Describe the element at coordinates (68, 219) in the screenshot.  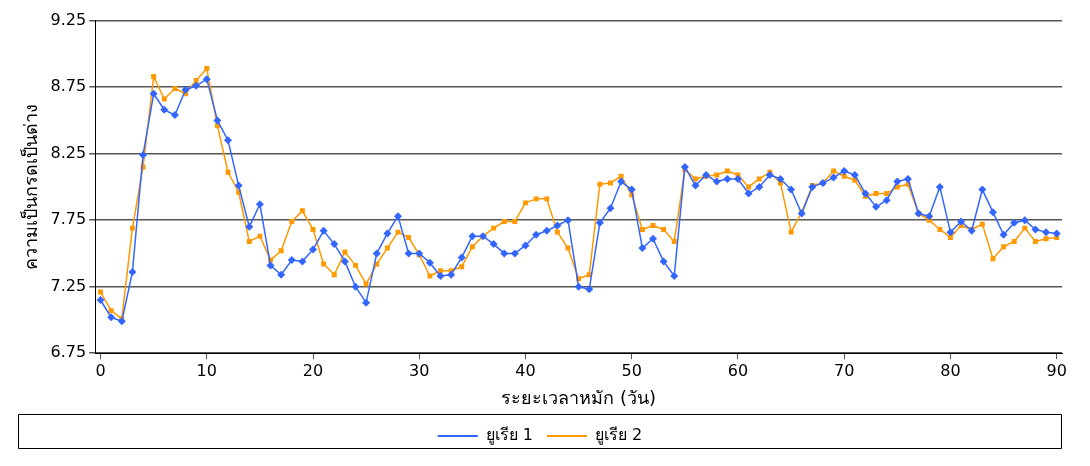
I see `y-tick-label: 7.75` at that location.